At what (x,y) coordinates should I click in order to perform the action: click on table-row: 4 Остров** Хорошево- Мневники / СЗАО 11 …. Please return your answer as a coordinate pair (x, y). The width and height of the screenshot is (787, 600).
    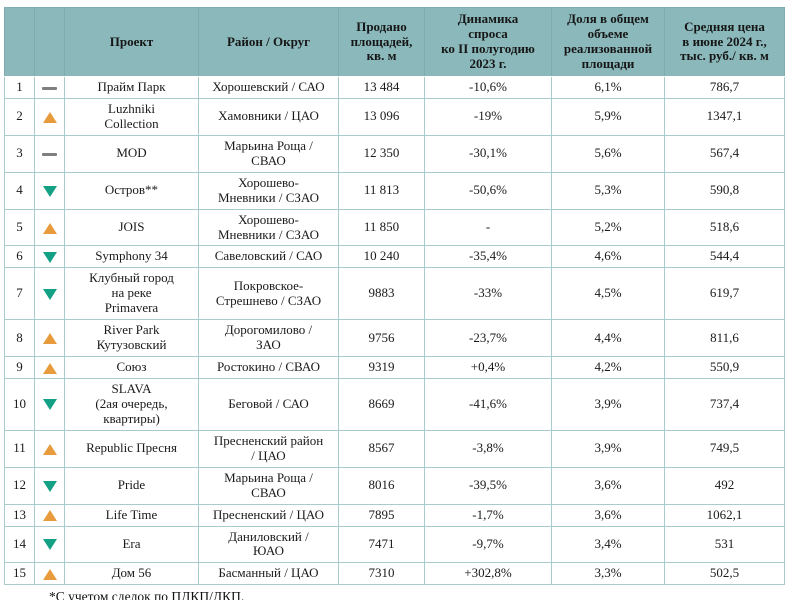
    Looking at the image, I should click on (394, 190).